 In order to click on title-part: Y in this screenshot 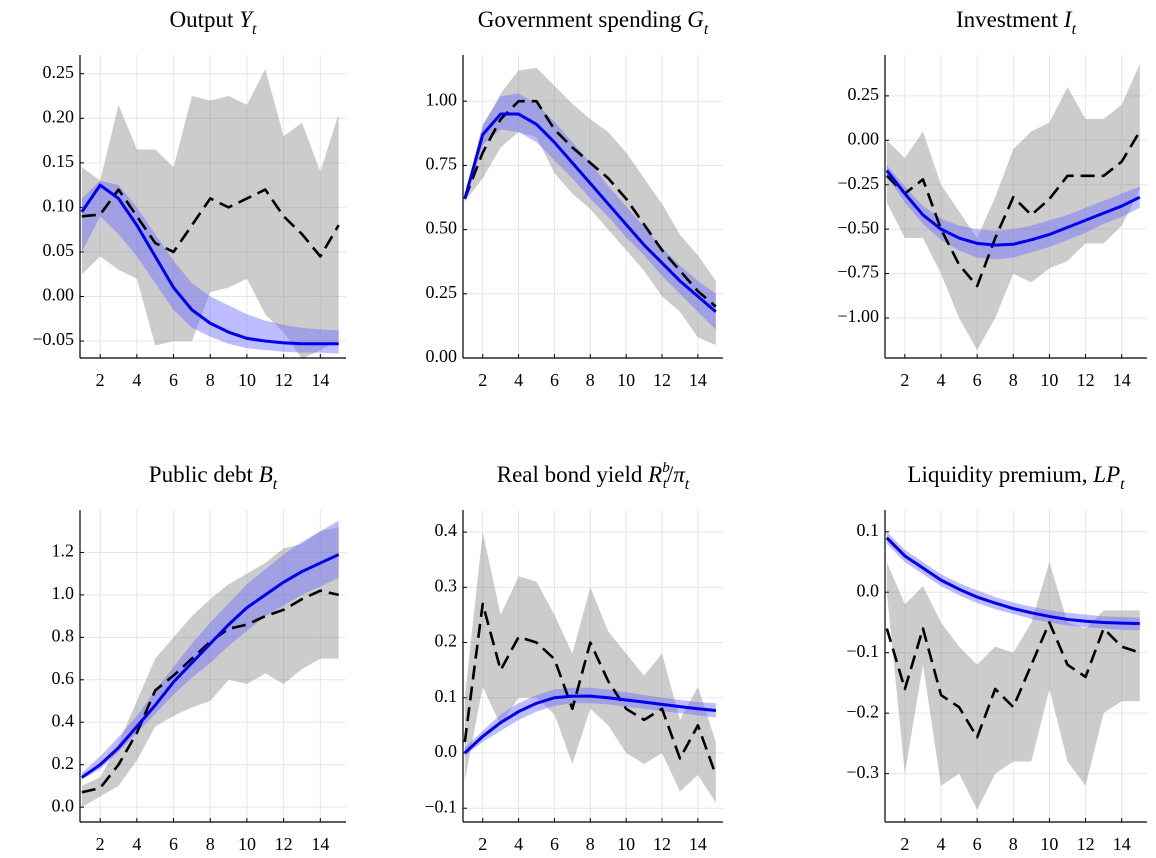, I will do `click(246, 19)`.